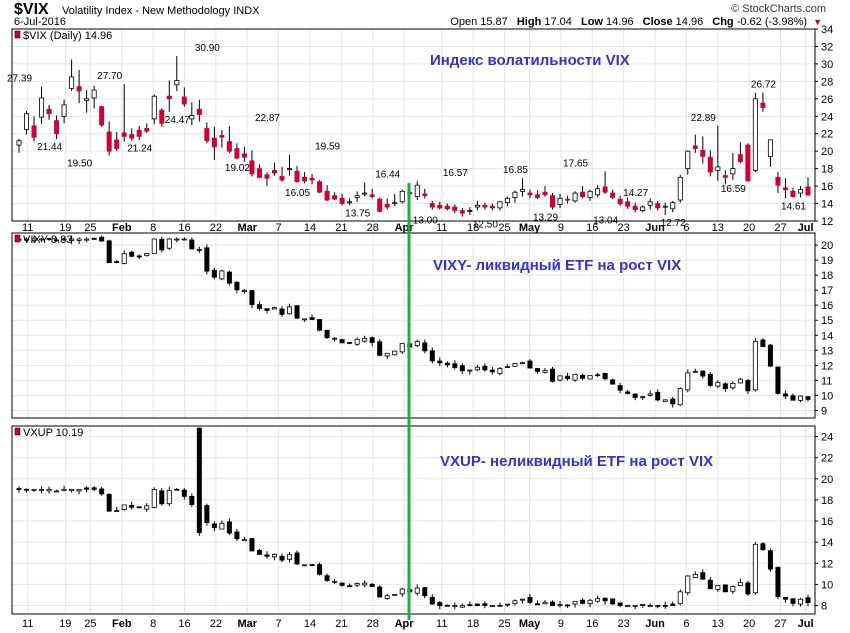 This screenshot has height=633, width=850. Describe the element at coordinates (827, 246) in the screenshot. I see `y-tick-label: 20` at that location.